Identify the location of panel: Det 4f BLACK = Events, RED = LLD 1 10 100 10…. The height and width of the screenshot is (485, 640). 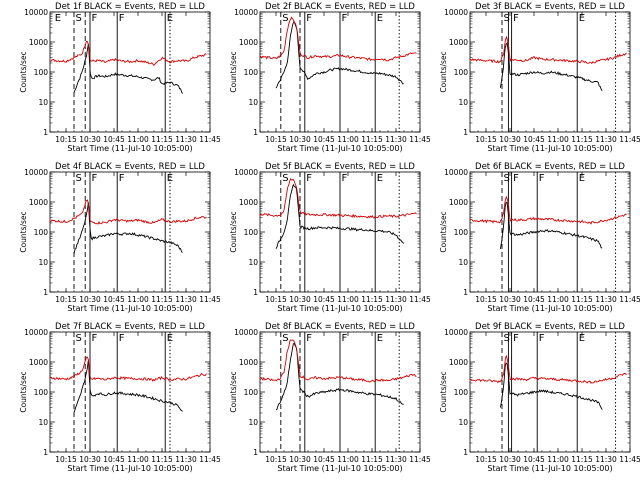
(120, 237).